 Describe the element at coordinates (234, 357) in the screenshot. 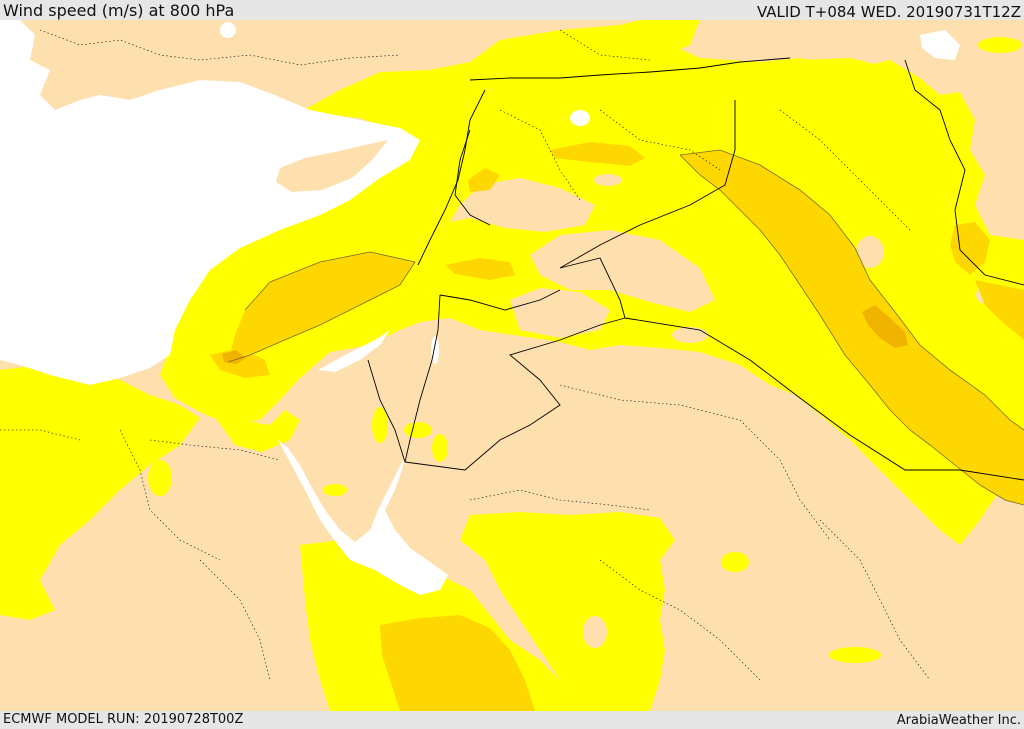

I see `wind-max-sinai` at that location.